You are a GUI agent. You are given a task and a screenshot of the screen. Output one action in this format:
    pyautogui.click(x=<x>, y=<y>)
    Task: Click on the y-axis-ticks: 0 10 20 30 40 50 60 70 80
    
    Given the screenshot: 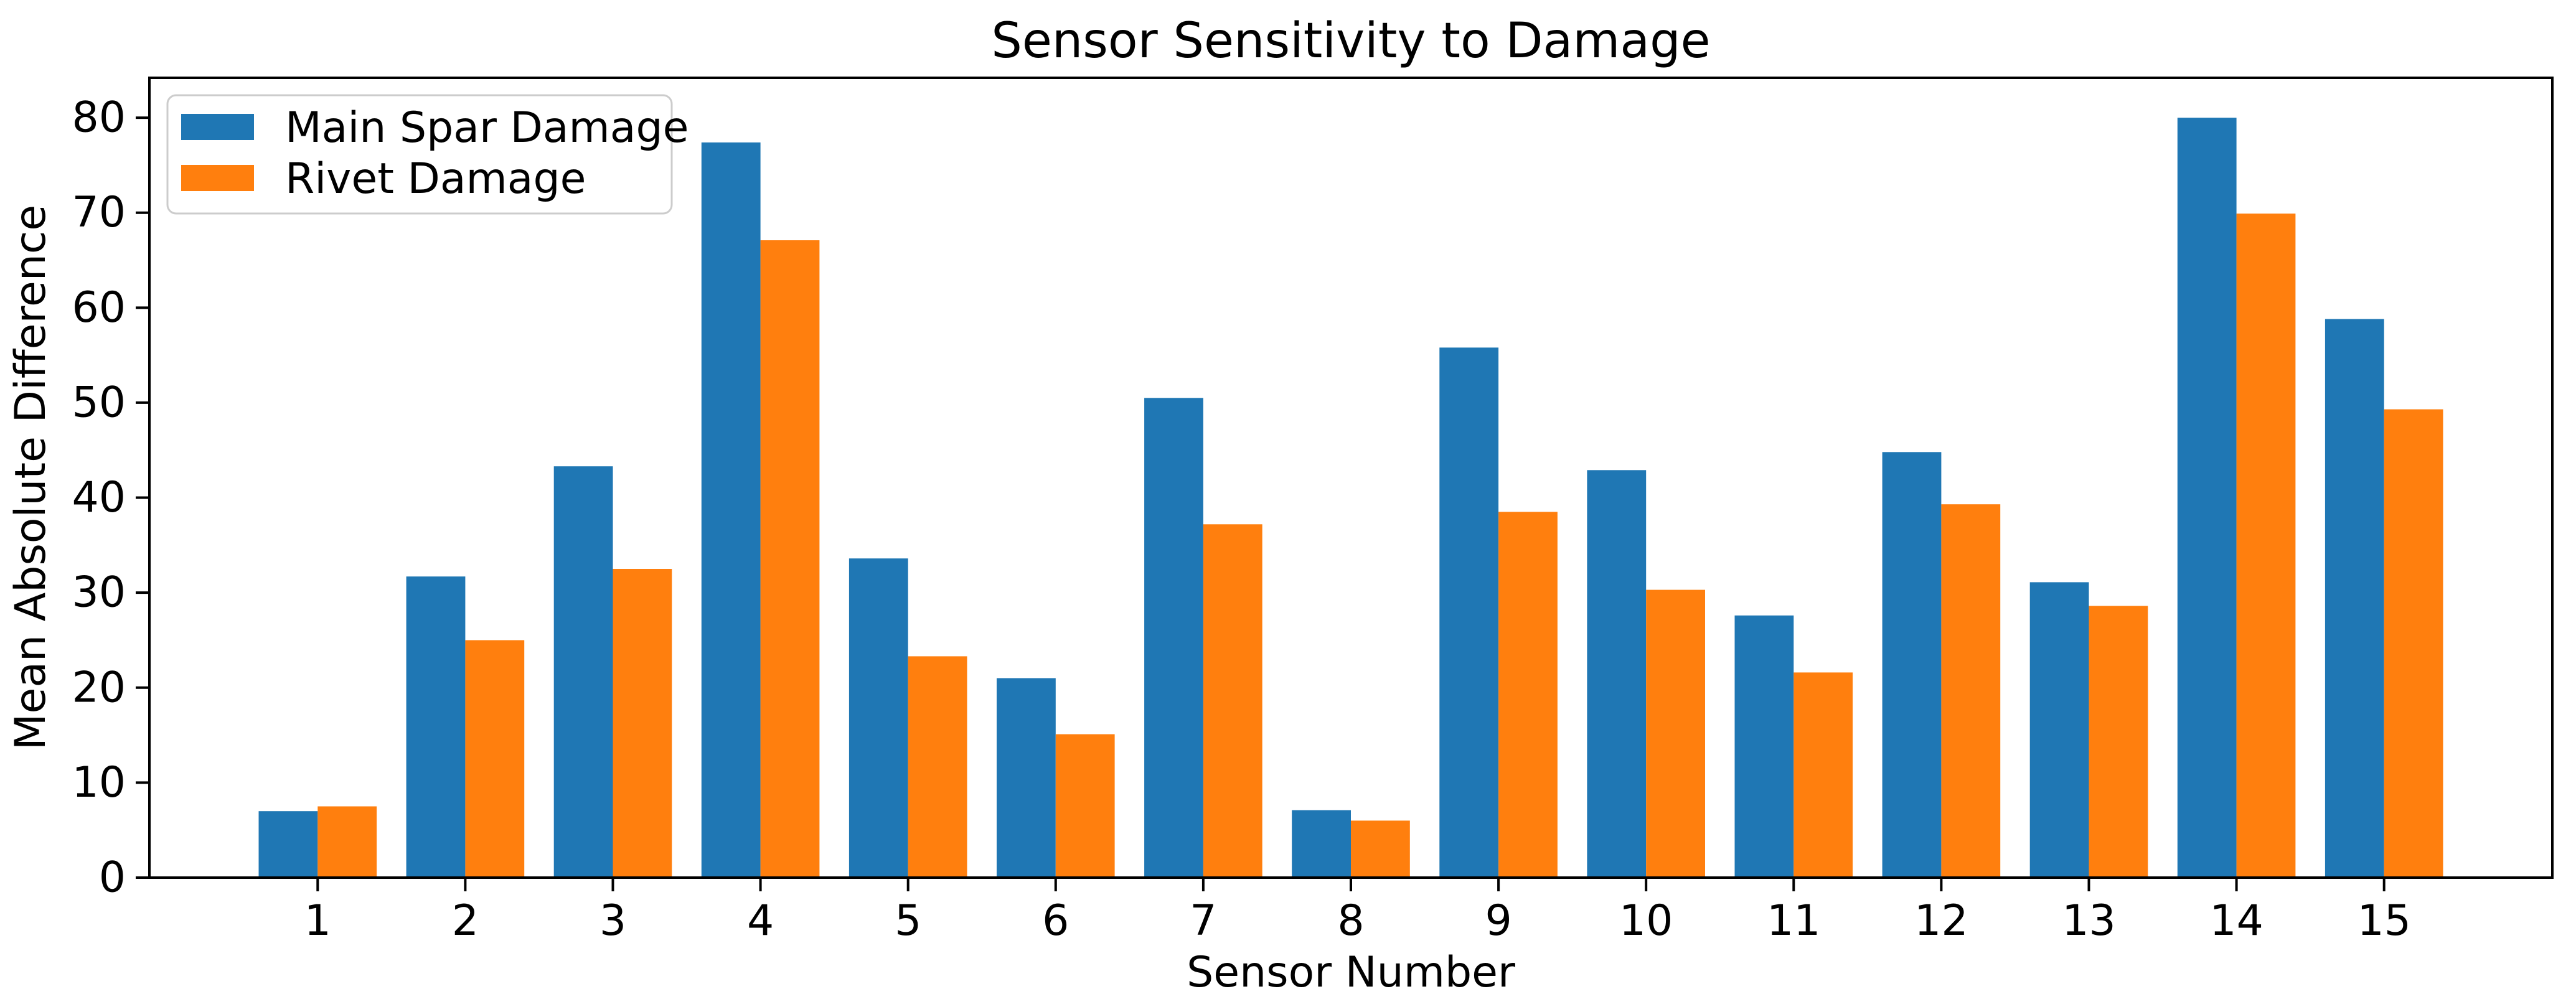 What is the action you would take?
    pyautogui.click(x=110, y=498)
    